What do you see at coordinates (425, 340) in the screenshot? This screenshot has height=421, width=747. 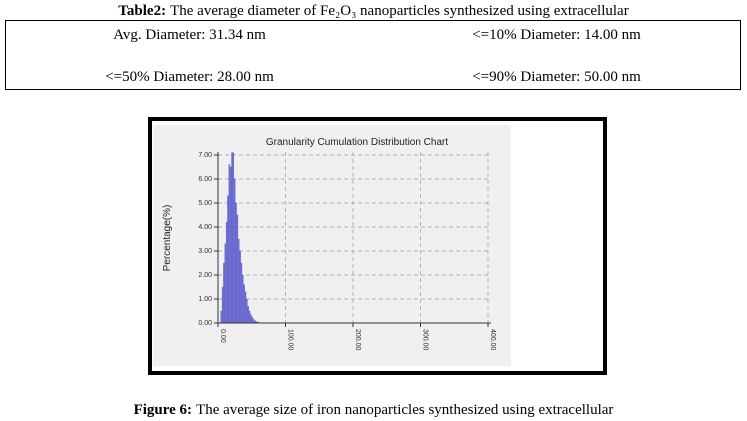 I see `x-tick-label: 300.00` at bounding box center [425, 340].